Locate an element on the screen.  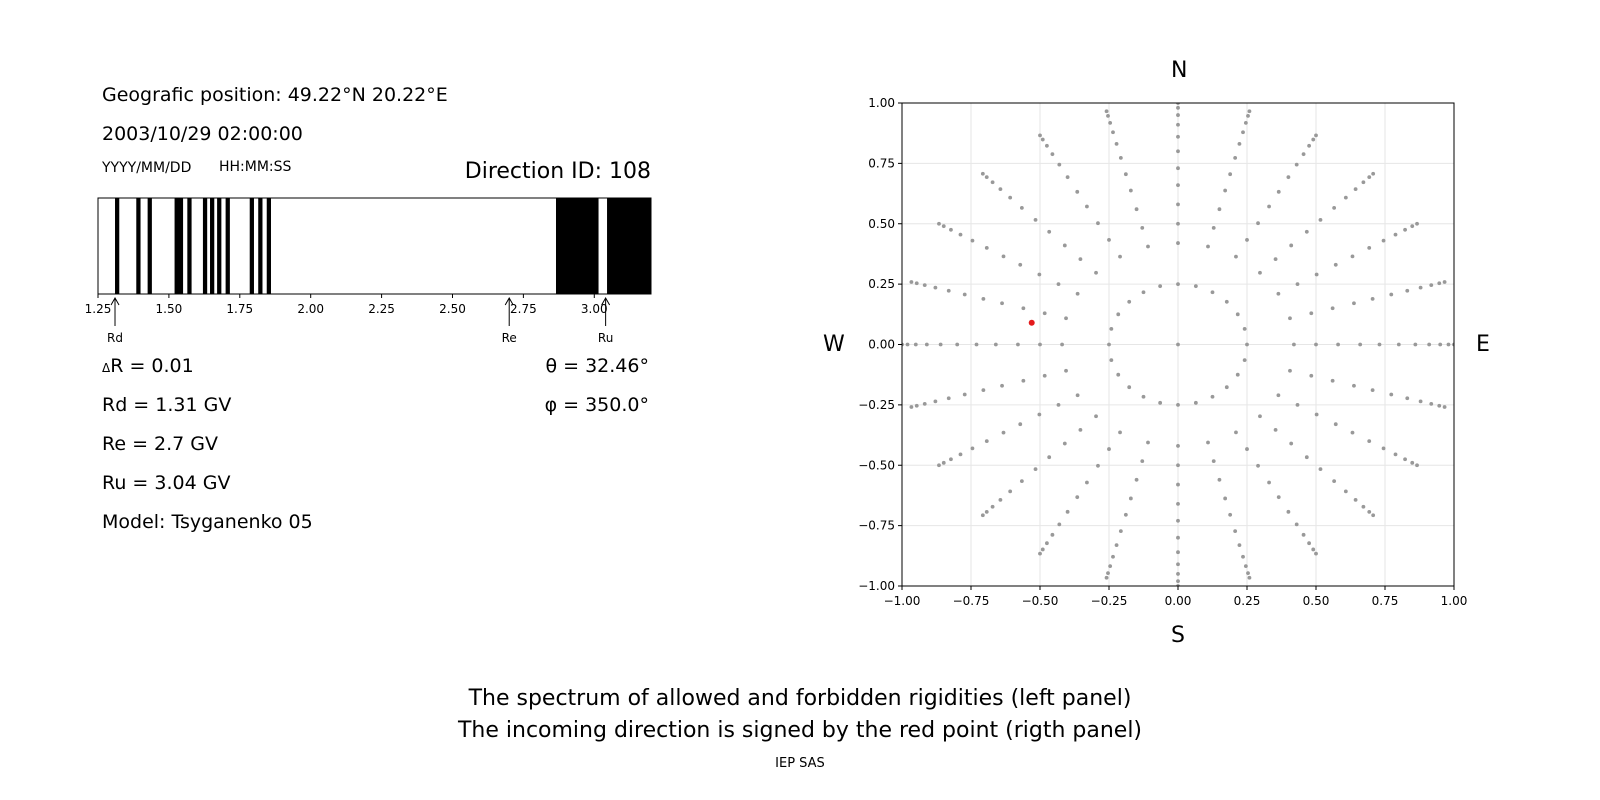
y-tick-label: 0.00 is located at coordinates (881, 345).